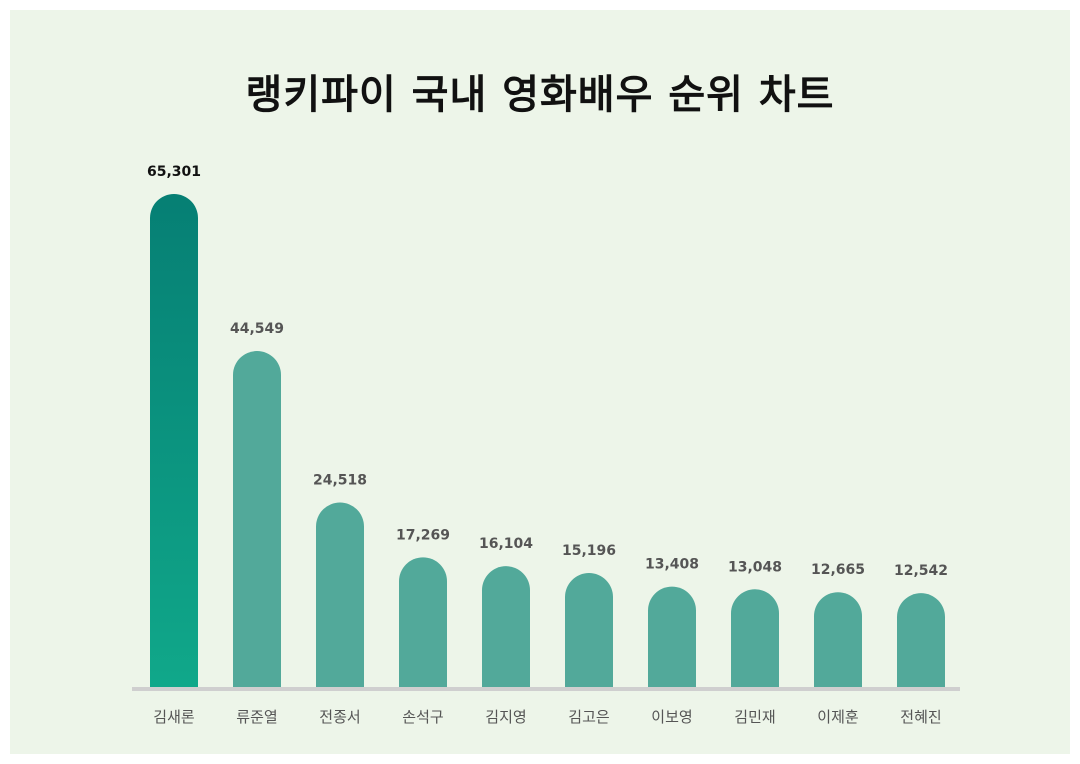 The height and width of the screenshot is (764, 1080). Describe the element at coordinates (671, 717) in the screenshot. I see `category-label-7: 이보영` at that location.